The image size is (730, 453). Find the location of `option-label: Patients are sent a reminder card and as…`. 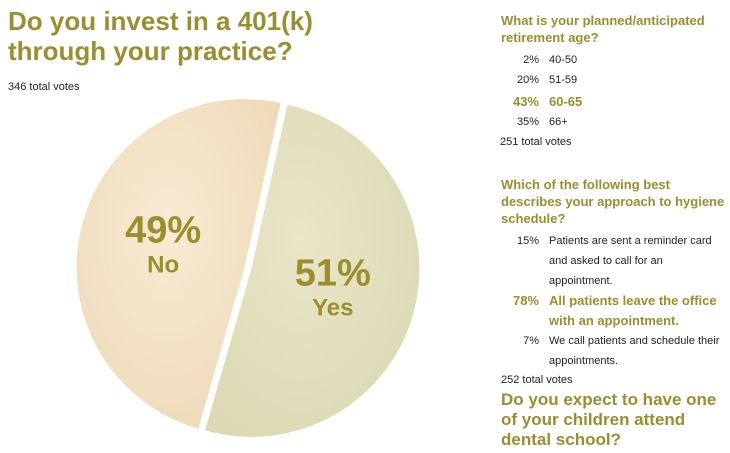

option-label: Patients are sent a reminder card and as… is located at coordinates (630, 261).